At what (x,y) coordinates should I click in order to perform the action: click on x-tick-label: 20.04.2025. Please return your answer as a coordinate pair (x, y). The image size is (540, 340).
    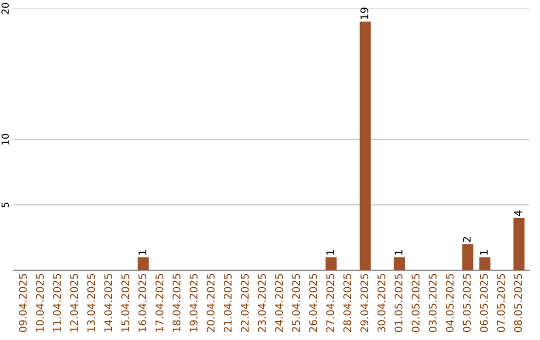
    Looking at the image, I should click on (210, 303).